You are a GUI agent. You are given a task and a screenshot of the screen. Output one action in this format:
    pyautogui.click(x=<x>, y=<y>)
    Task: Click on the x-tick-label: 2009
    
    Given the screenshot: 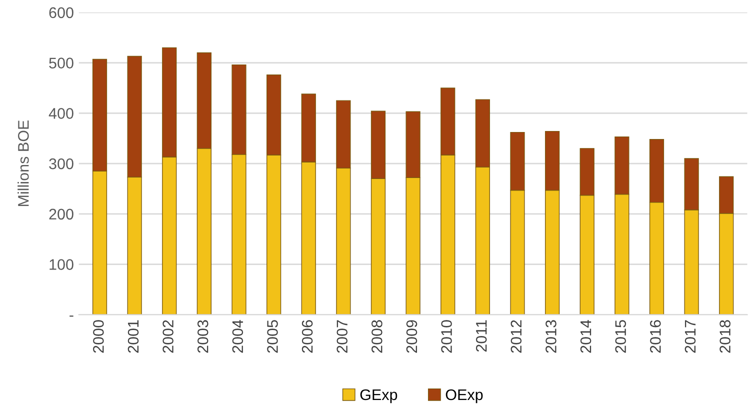 What is the action you would take?
    pyautogui.click(x=412, y=336)
    